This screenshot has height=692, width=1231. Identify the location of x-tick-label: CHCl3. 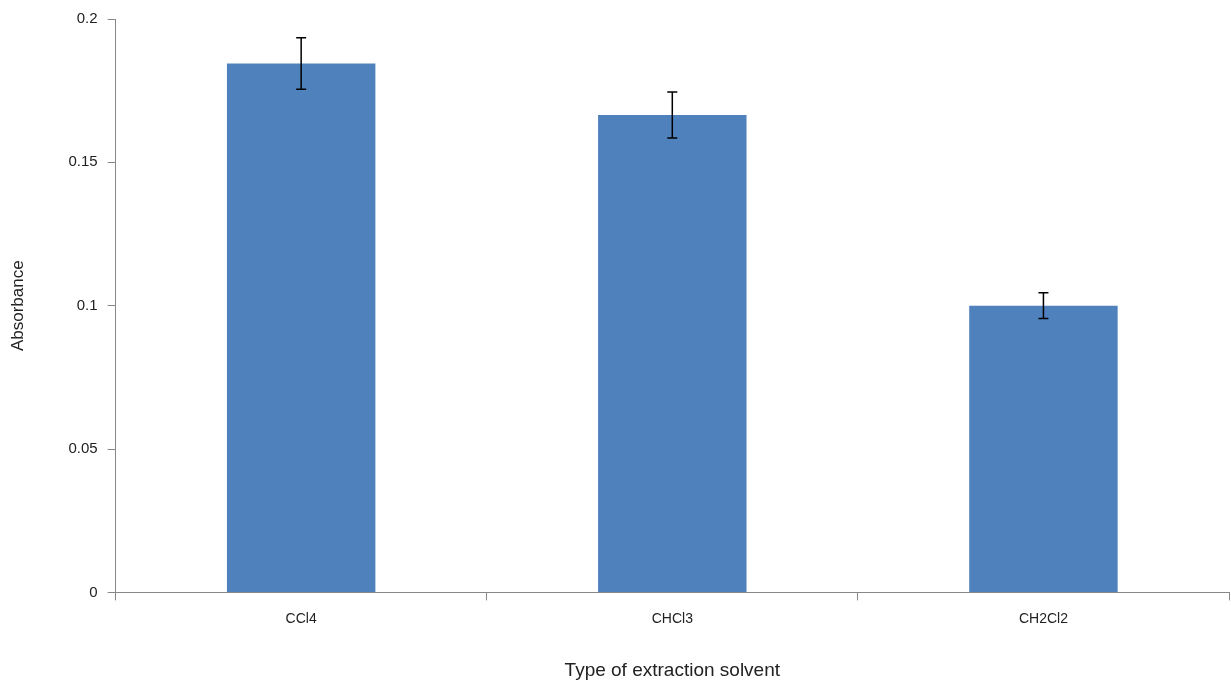
(672, 617).